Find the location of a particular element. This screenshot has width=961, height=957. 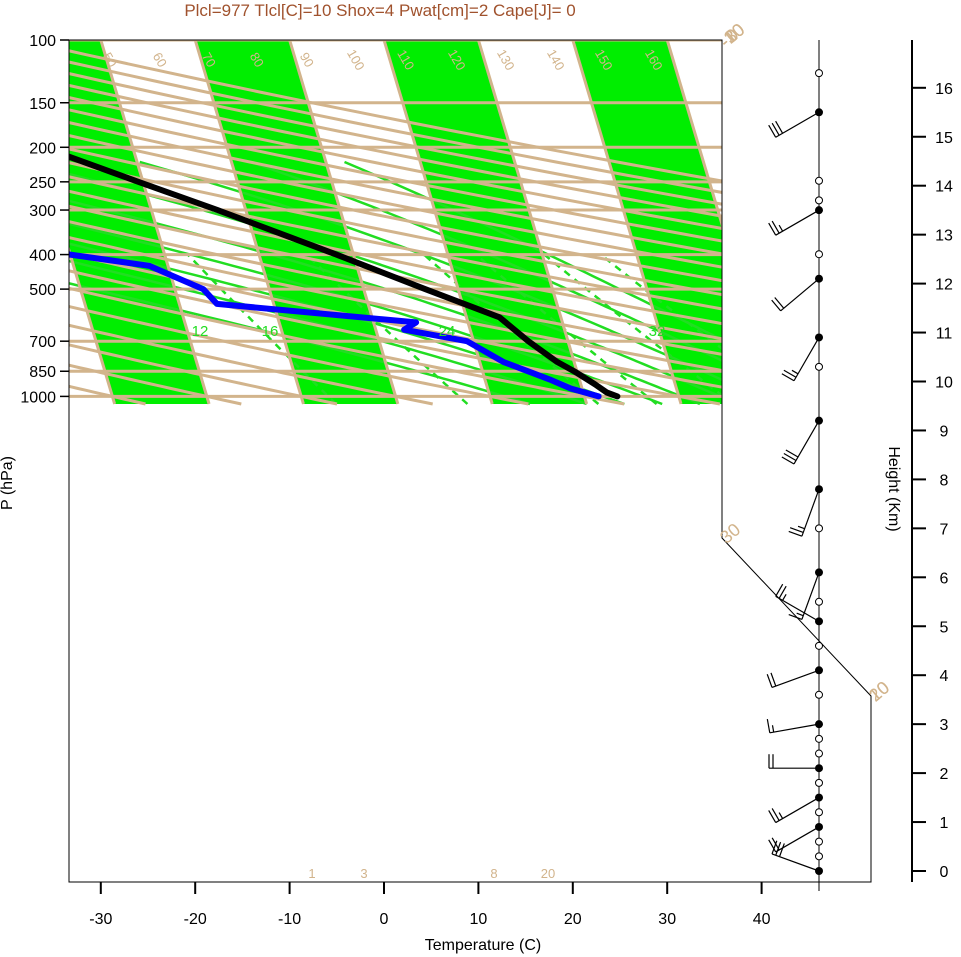

pressure-axis: 100 150 200 250 300 400 500 700 850 1000 is located at coordinates (45, 457).